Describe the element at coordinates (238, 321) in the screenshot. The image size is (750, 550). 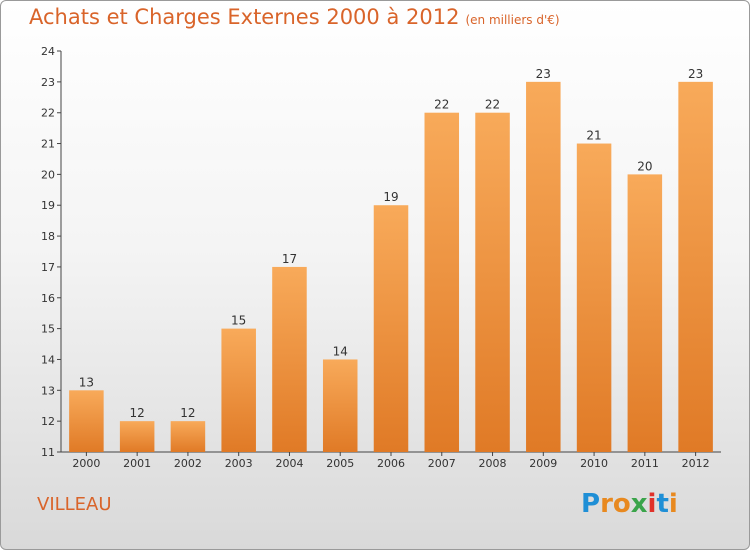
I see `data-label: 15` at that location.